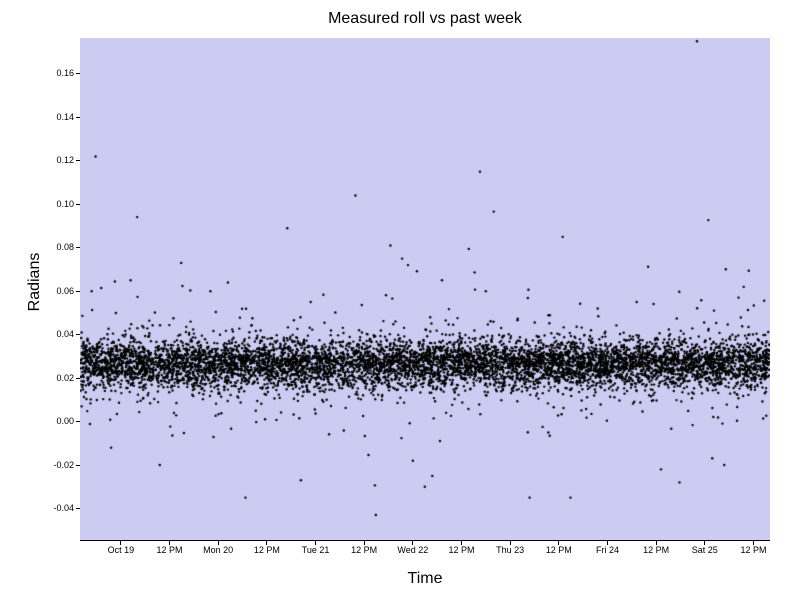  What do you see at coordinates (218, 550) in the screenshot?
I see `x-tick-label: Mon 20` at bounding box center [218, 550].